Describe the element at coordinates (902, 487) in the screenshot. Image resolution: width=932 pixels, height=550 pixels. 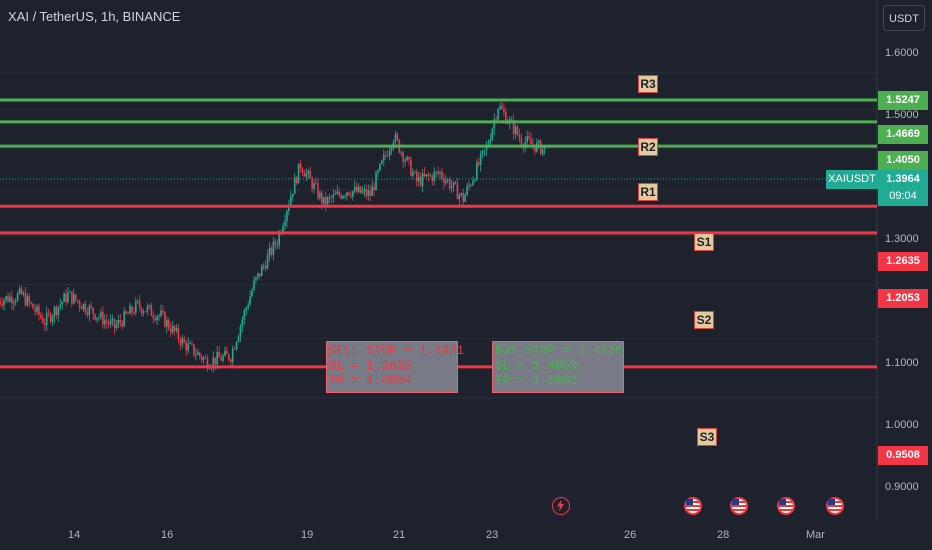
I see `price-tick: 0.9000` at that location.